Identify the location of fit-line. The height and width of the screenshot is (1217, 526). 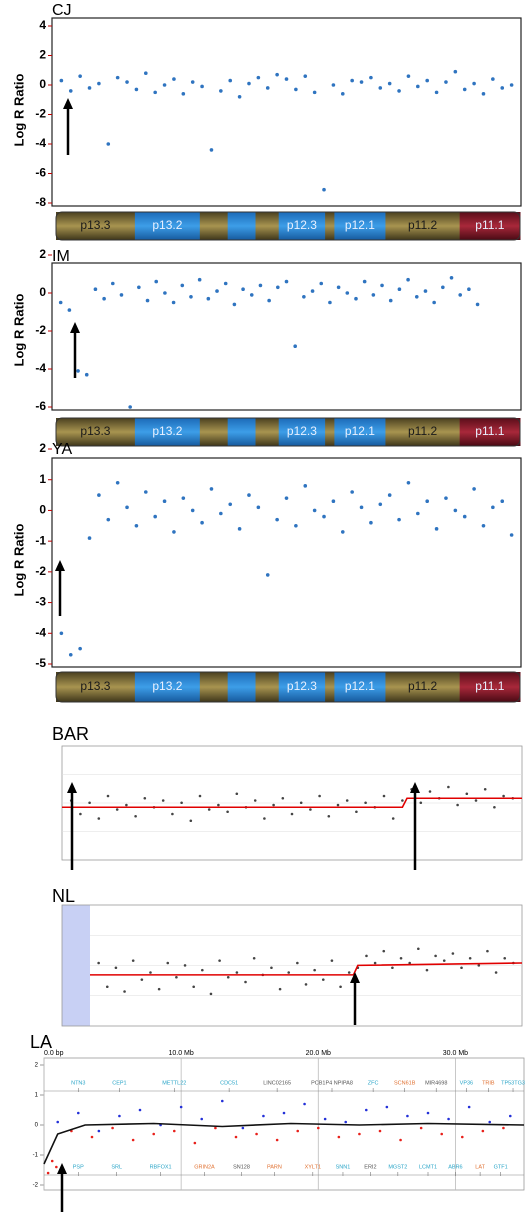
(284, 1143).